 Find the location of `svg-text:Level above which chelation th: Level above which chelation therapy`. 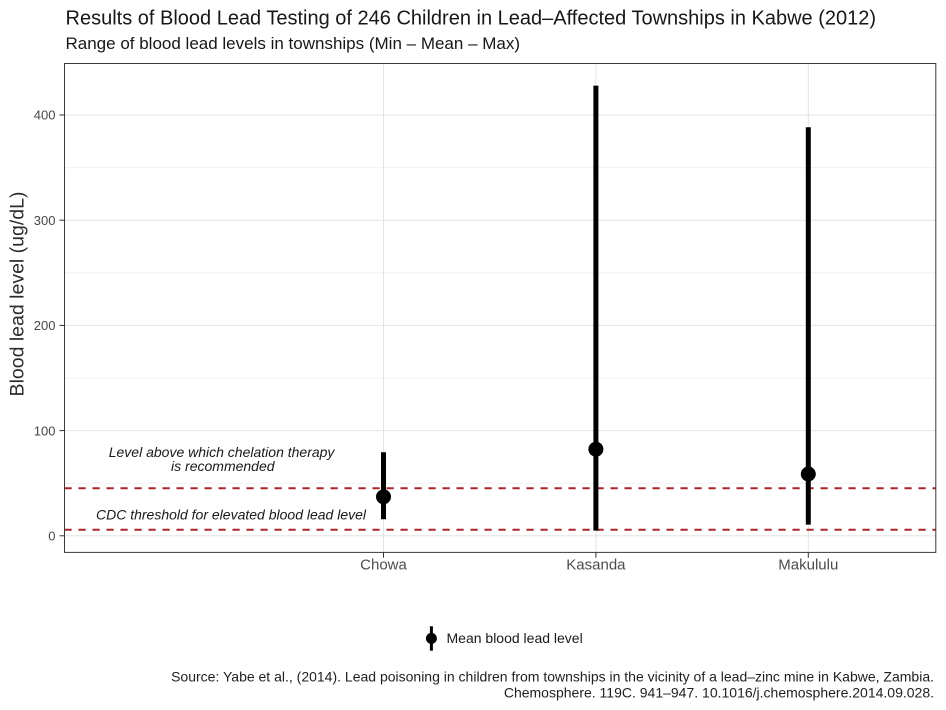

svg-text:Level above which chelation th: Level above which chelation therapy is located at coordinates (222, 452).